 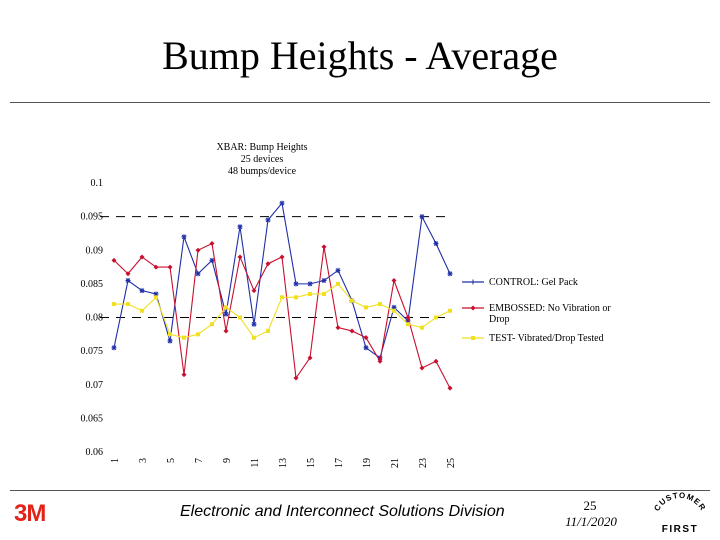 I want to click on x-tick-label: 7, so click(x=199, y=460).